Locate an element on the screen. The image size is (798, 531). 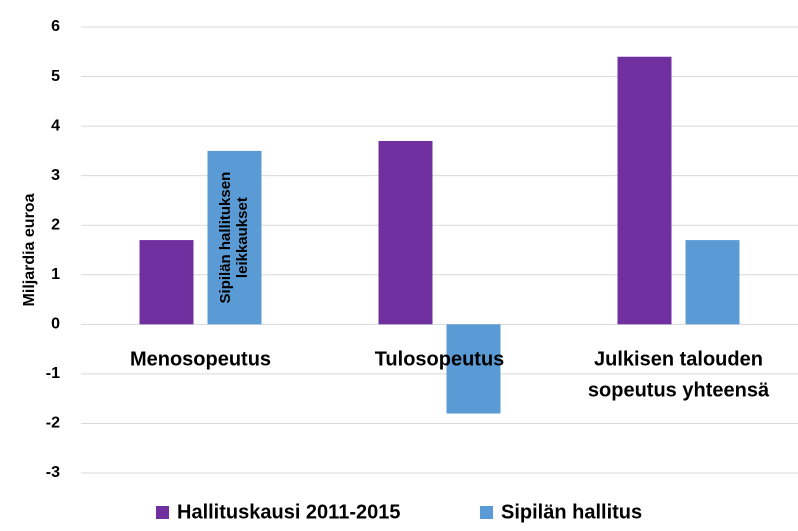
y-tick-label: -3 is located at coordinates (53, 472).